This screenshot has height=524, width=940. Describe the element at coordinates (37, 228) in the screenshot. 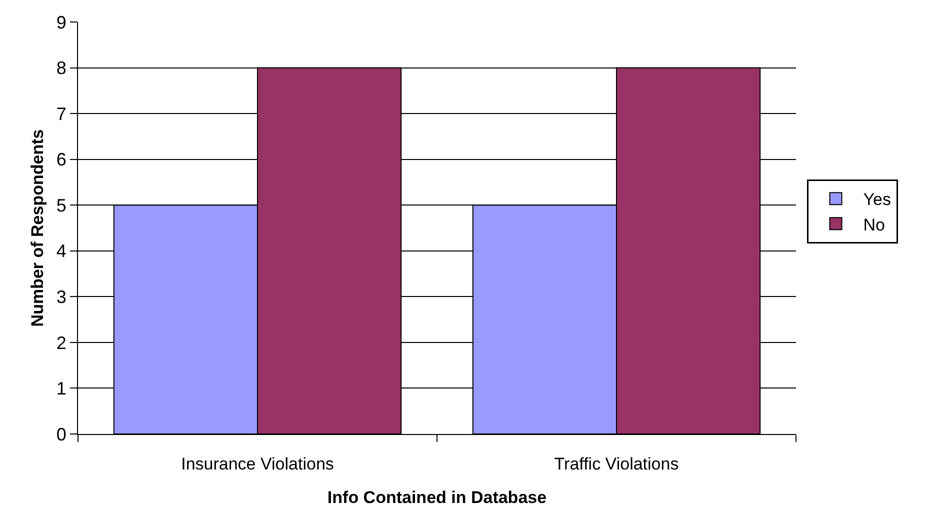

I see `y-axis-title: Number of Respondents` at that location.